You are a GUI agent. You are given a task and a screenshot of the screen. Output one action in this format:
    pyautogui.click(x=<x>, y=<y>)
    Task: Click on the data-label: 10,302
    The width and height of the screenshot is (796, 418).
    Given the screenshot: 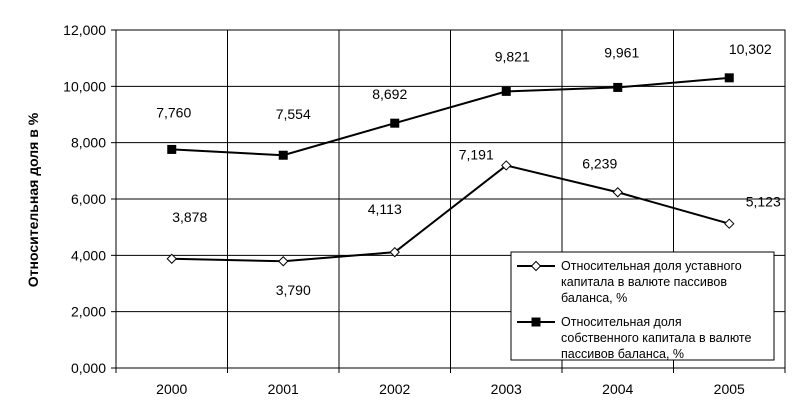 What is the action you would take?
    pyautogui.click(x=750, y=49)
    